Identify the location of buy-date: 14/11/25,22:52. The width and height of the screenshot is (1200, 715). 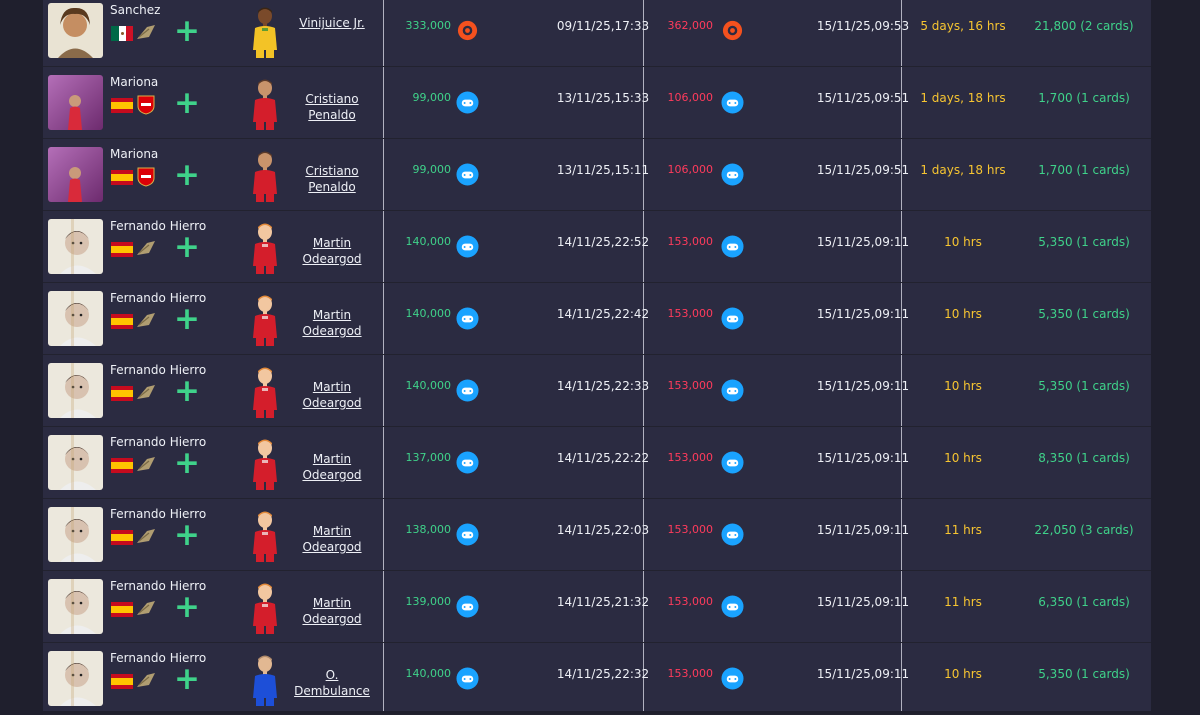
(603, 242).